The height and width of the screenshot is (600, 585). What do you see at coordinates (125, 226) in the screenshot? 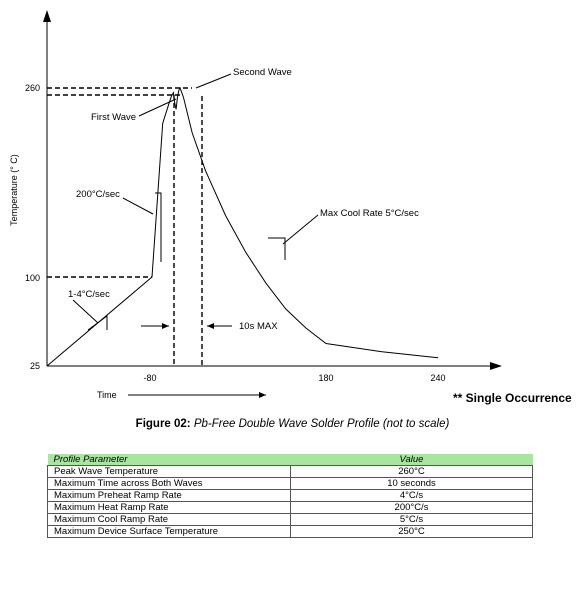
I see `guide-lines` at bounding box center [125, 226].